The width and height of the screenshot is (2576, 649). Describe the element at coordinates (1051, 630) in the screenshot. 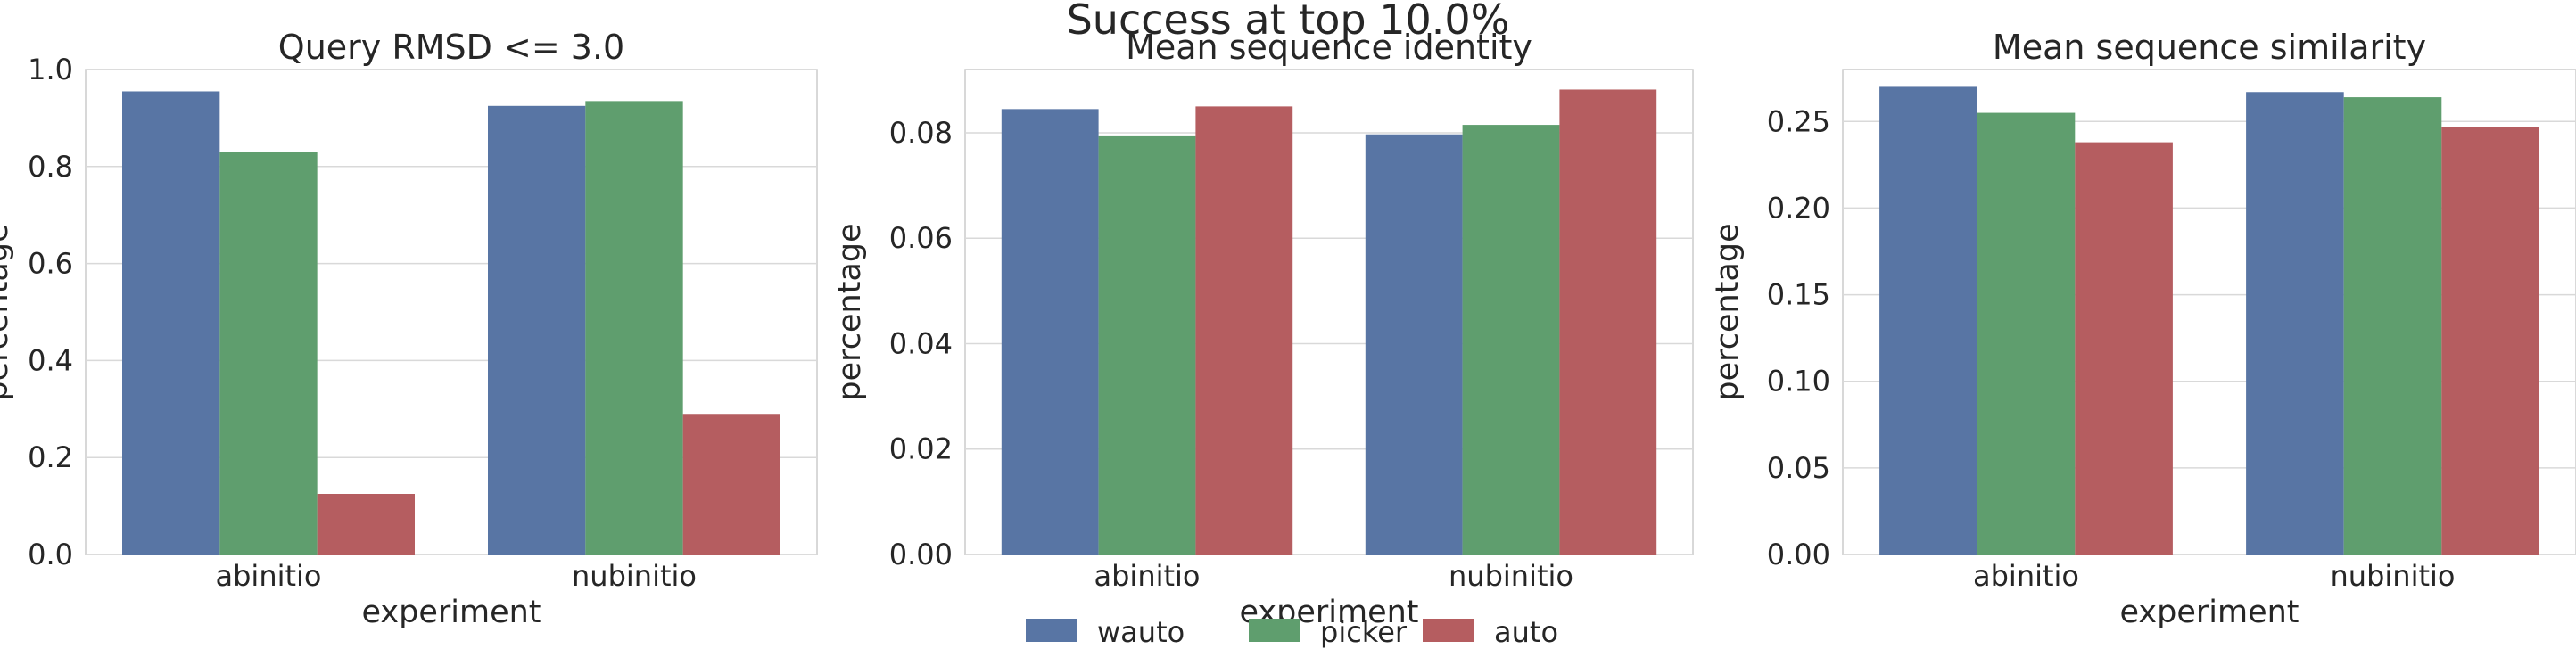

I see `legend-swatch-wauto` at that location.